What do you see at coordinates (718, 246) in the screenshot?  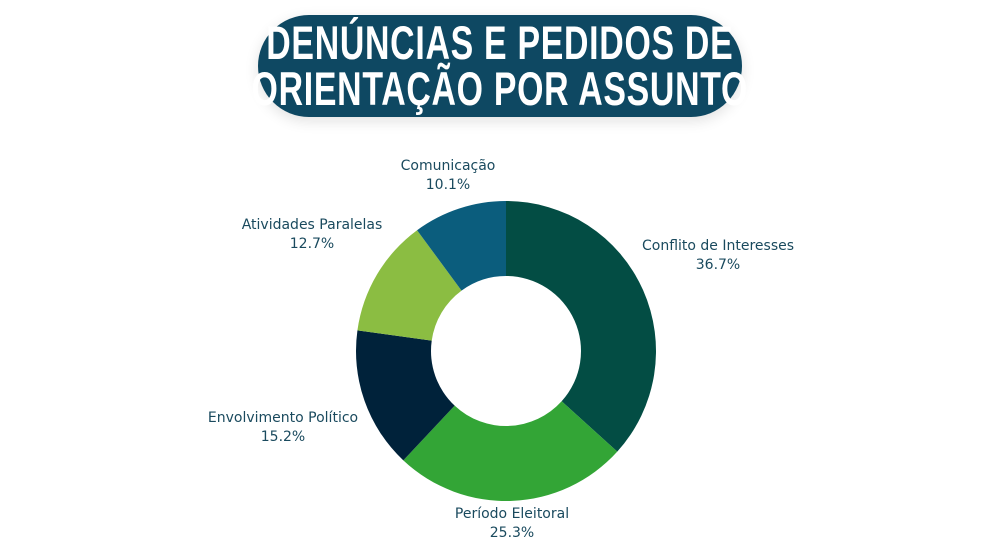 I see `slice-name: Conflito de Interesses` at bounding box center [718, 246].